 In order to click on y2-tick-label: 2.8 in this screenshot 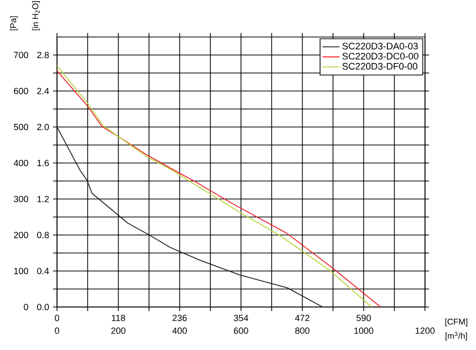, I will do `click(43, 55)`.